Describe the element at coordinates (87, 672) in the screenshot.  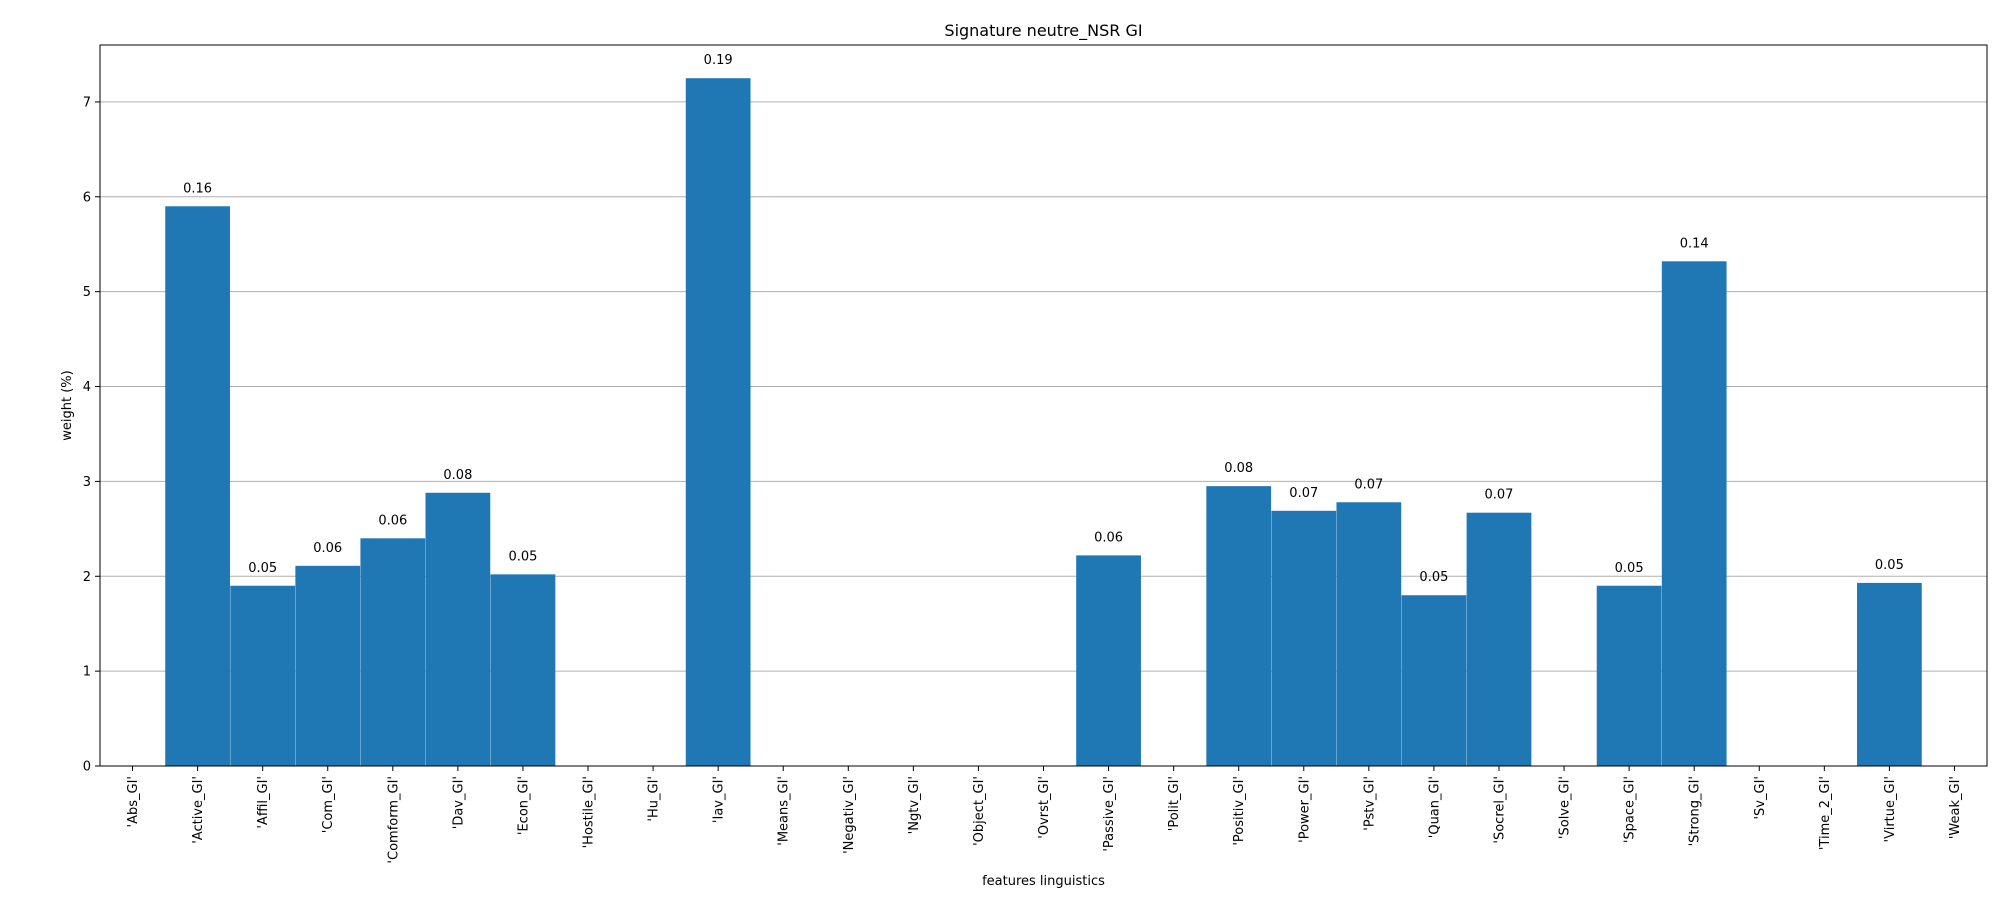
I see `y-tick-label-1: 1` at that location.